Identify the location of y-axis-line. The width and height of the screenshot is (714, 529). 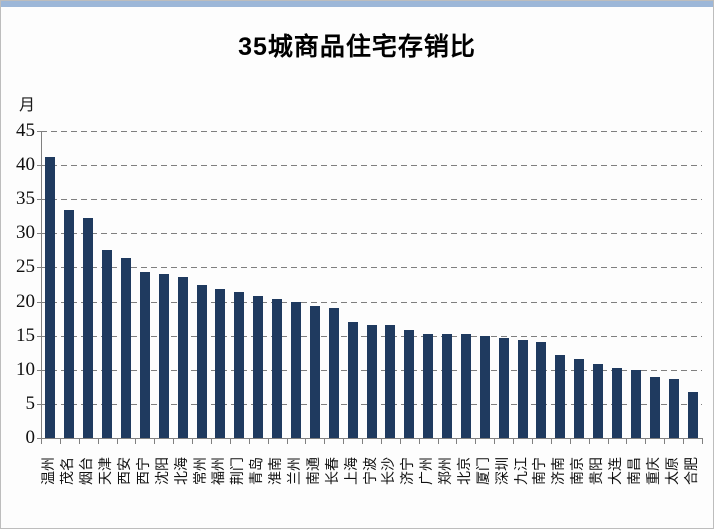
(41, 284).